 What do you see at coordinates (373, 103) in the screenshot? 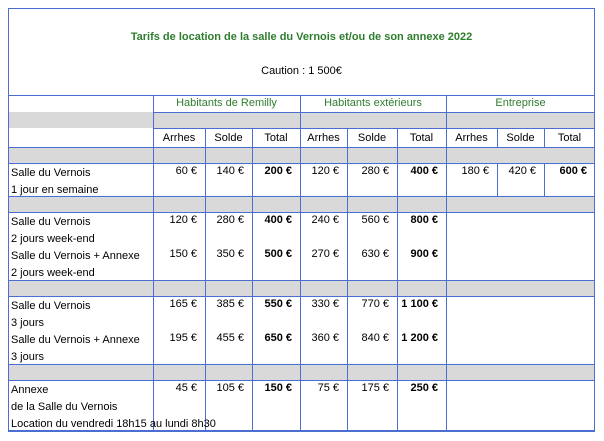
I see `group-header: Habitants extérieurs` at bounding box center [373, 103].